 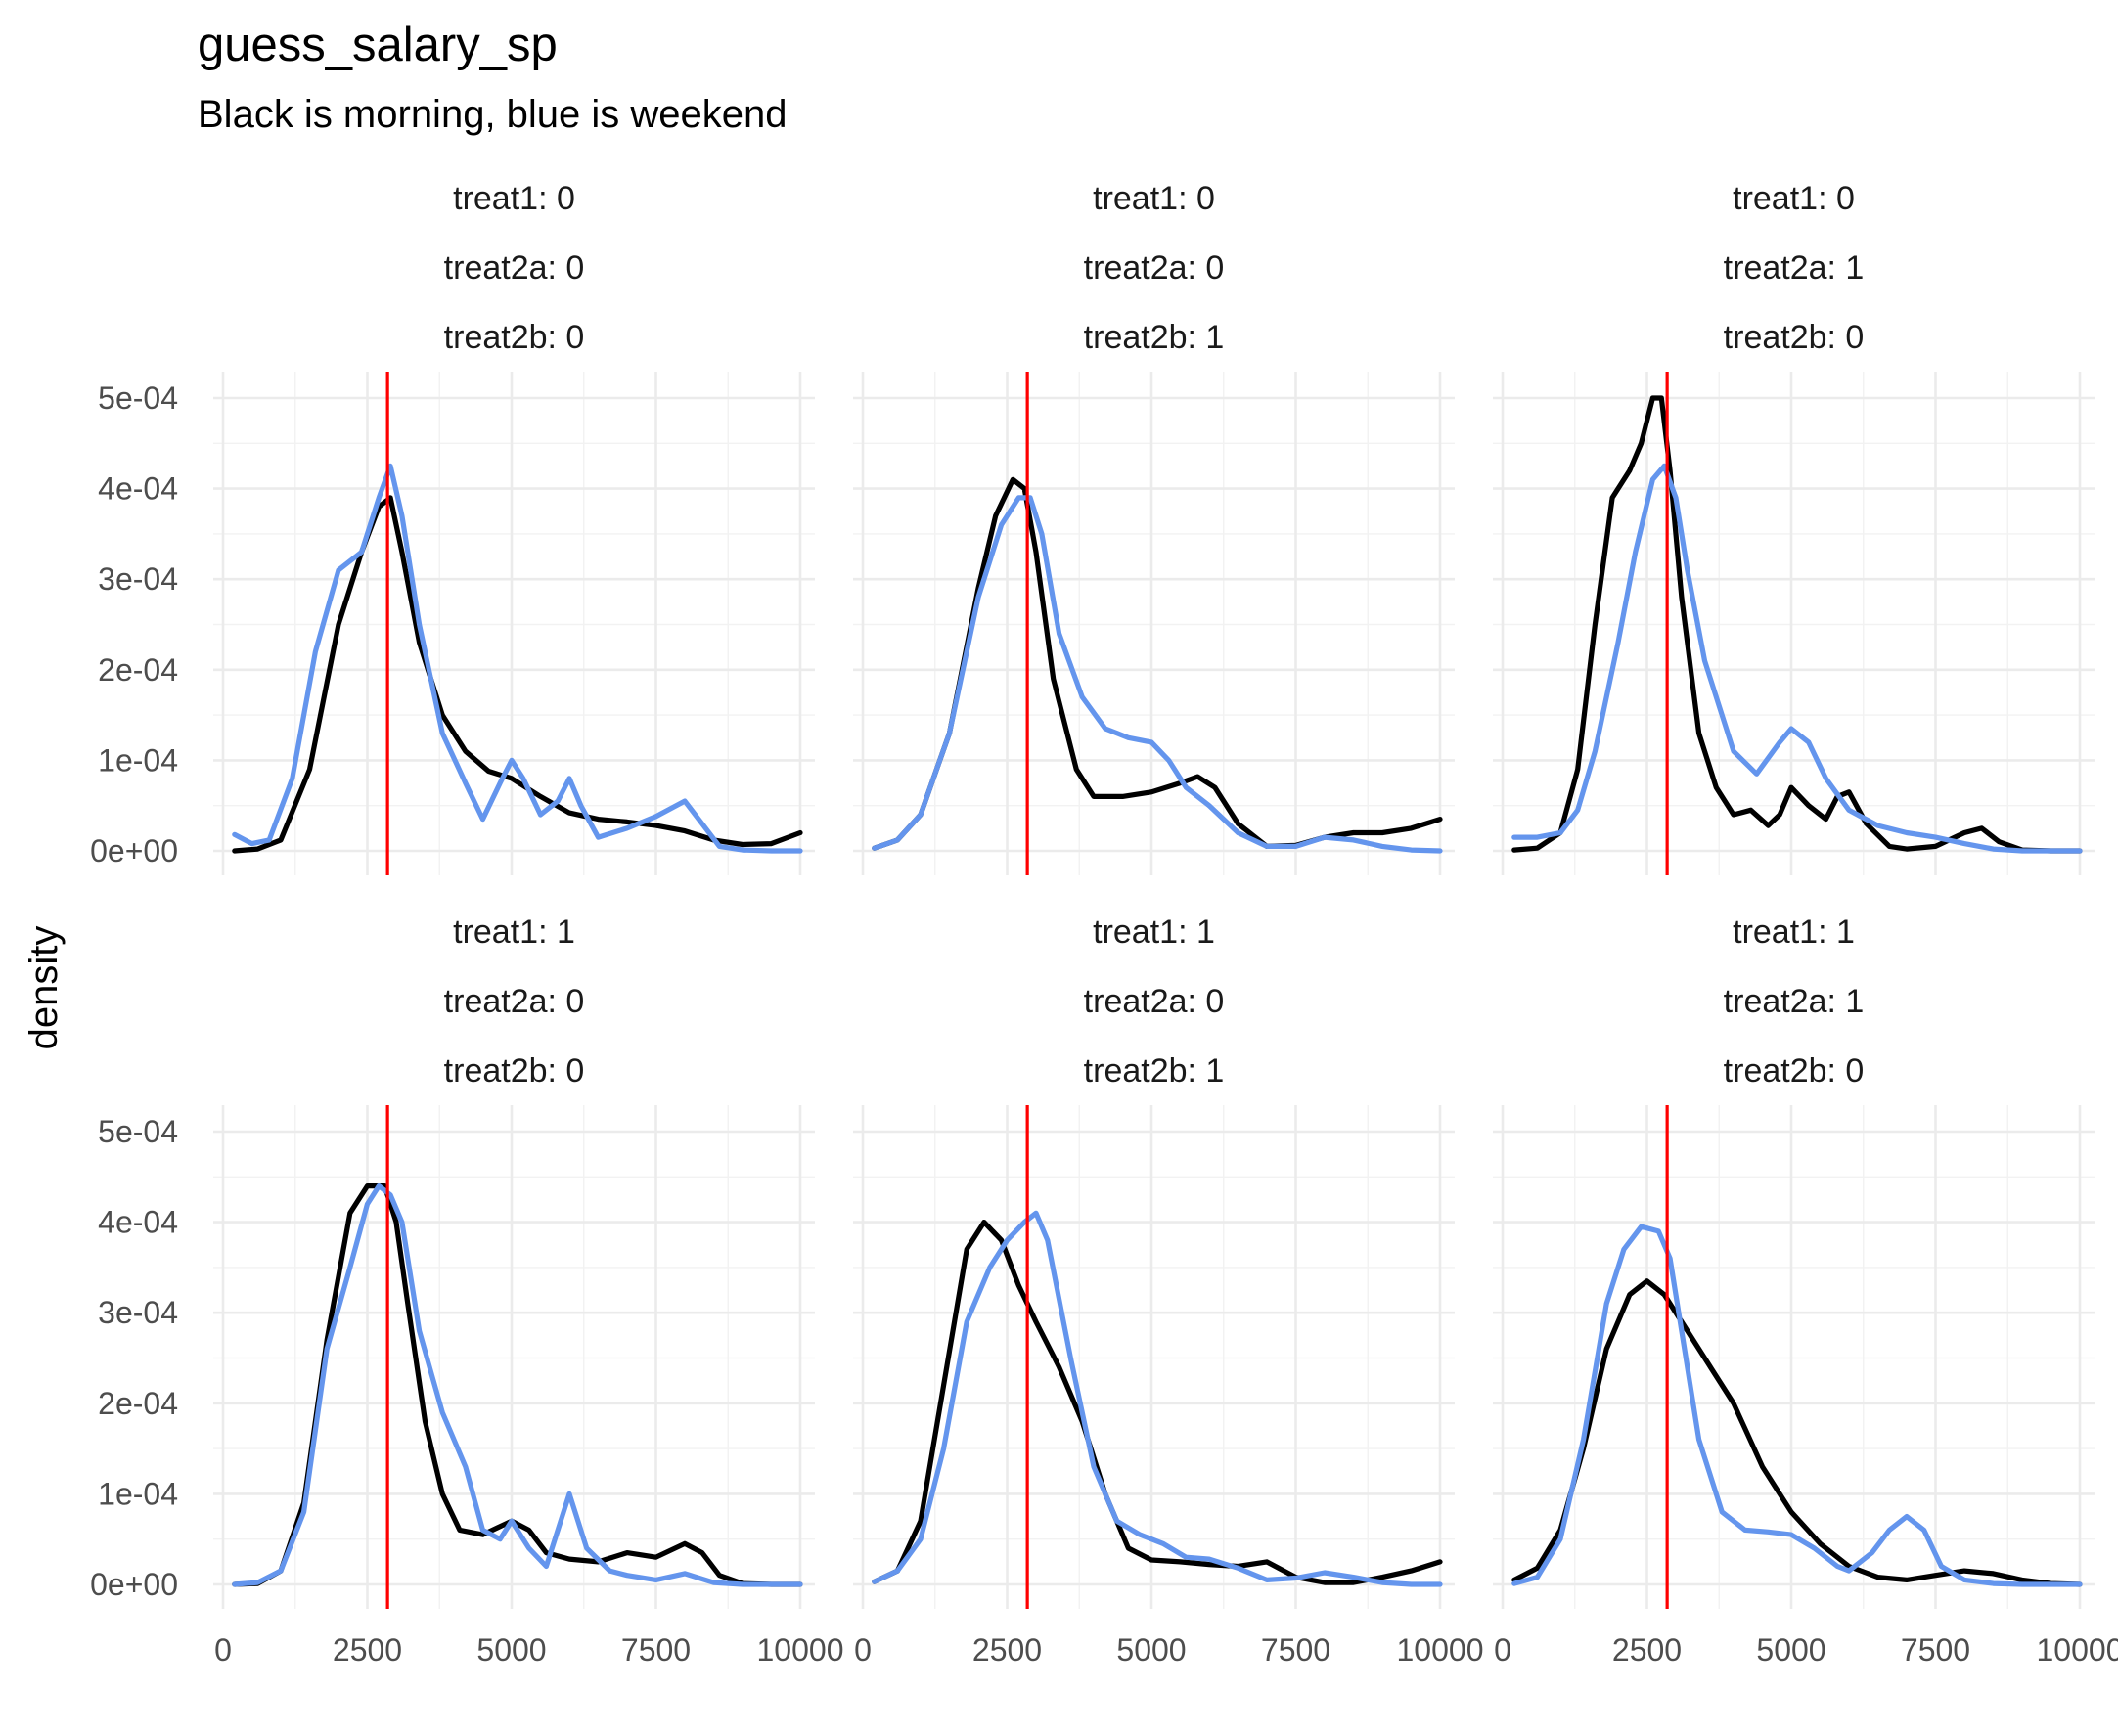 I want to click on facet-panel: treat1: 0 treat2a: 0 treat2b: 1, so click(x=1154, y=528).